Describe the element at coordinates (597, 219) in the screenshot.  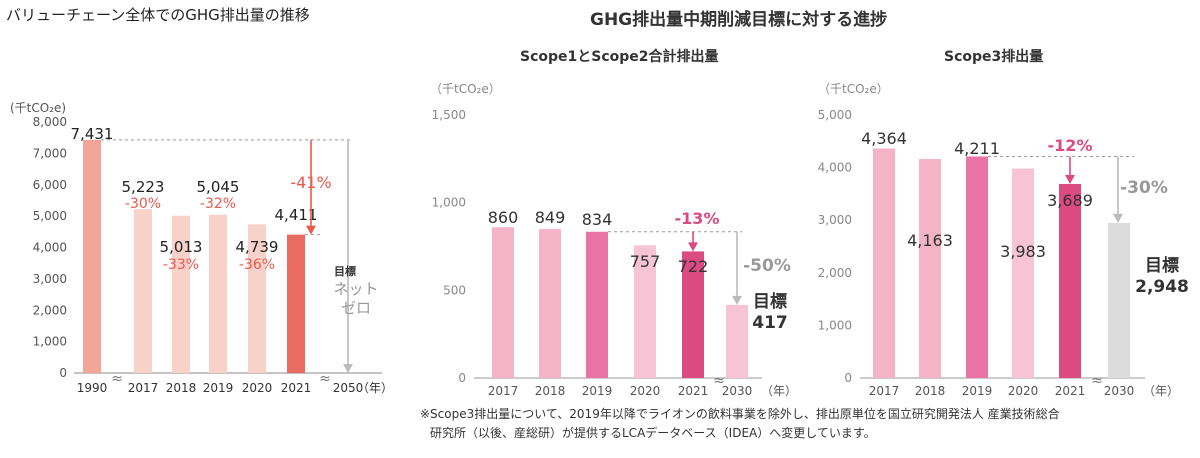
I see `middle-value-label: 834` at that location.